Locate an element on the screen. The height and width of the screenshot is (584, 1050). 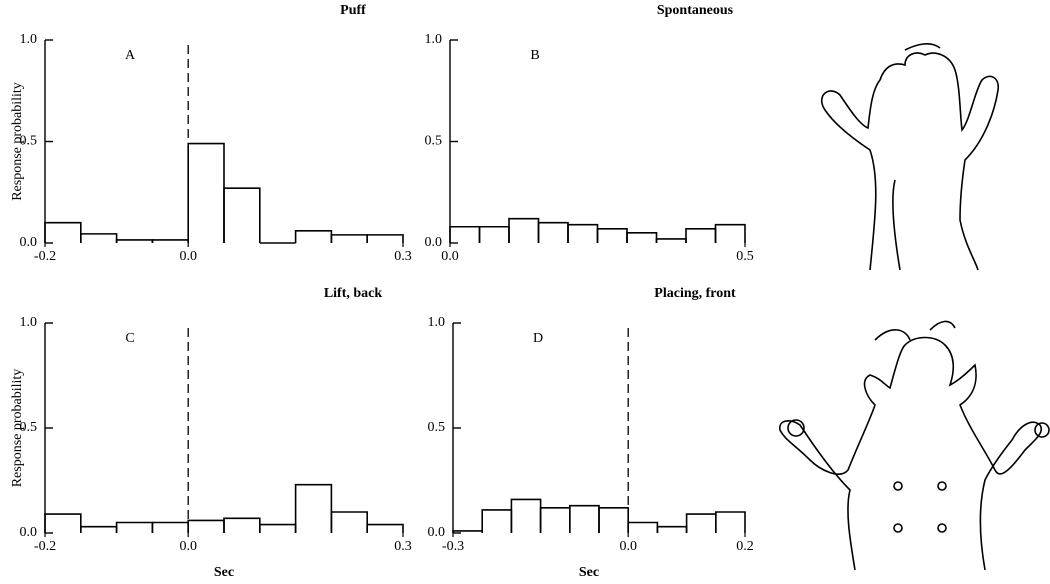
panel-label: D is located at coordinates (538, 338).